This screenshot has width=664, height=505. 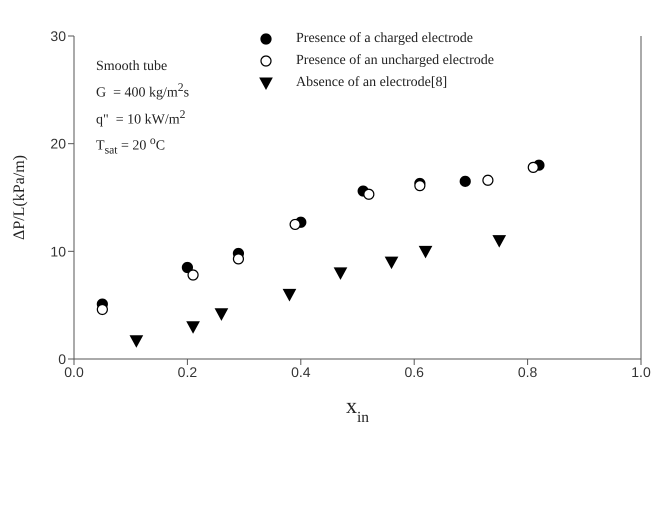 I want to click on legend-label: Absence of an electrode[8], so click(x=372, y=83).